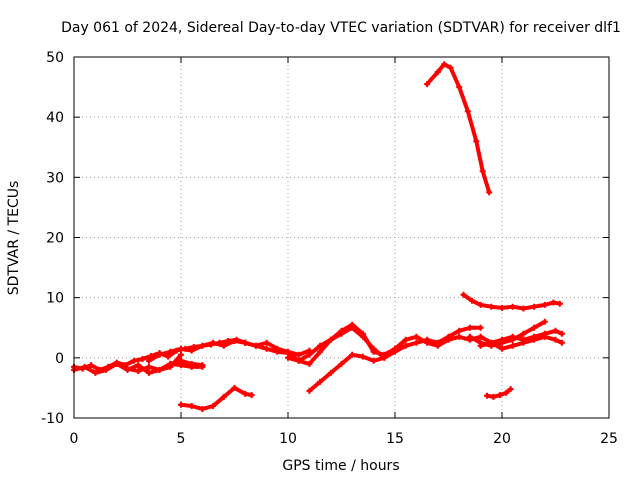 The image size is (640, 480). Describe the element at coordinates (229, 351) in the screenshot. I see `series-line-track-d` at that location.